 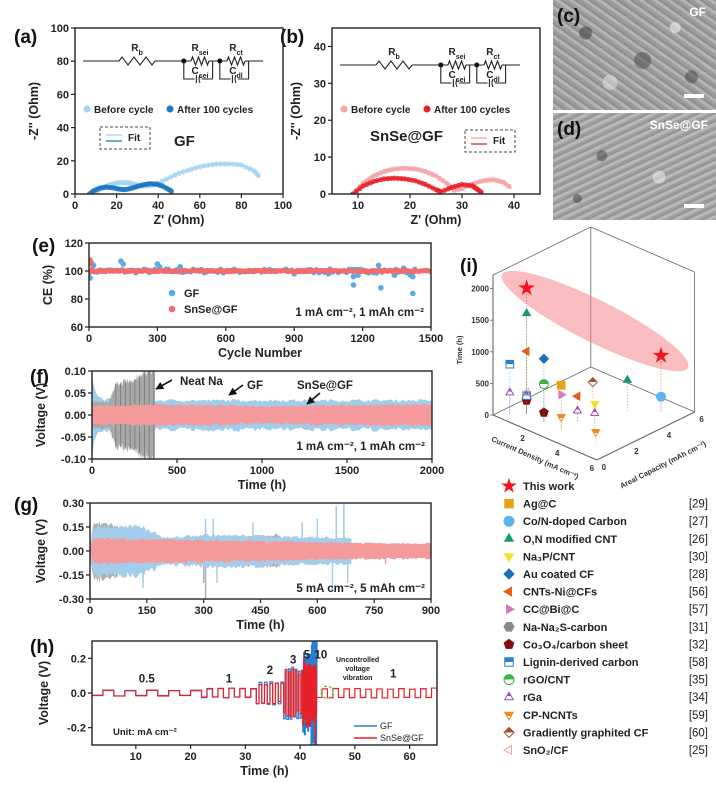 What do you see at coordinates (533, 698) in the screenshot?
I see `legend-label: rGa` at bounding box center [533, 698].